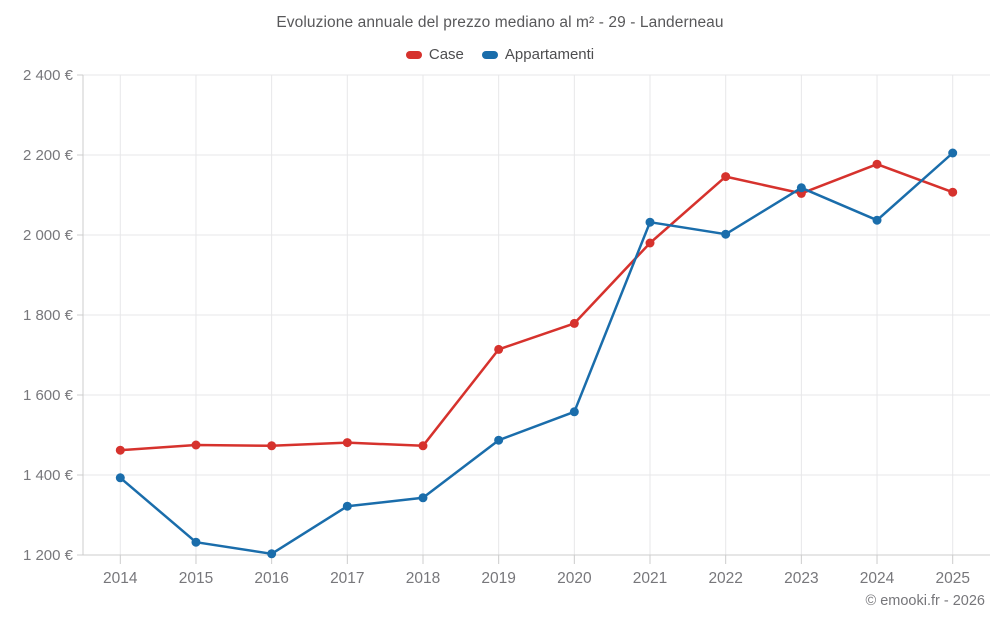 The width and height of the screenshot is (1000, 625). What do you see at coordinates (271, 578) in the screenshot?
I see `x-axis-label: 2016` at bounding box center [271, 578].